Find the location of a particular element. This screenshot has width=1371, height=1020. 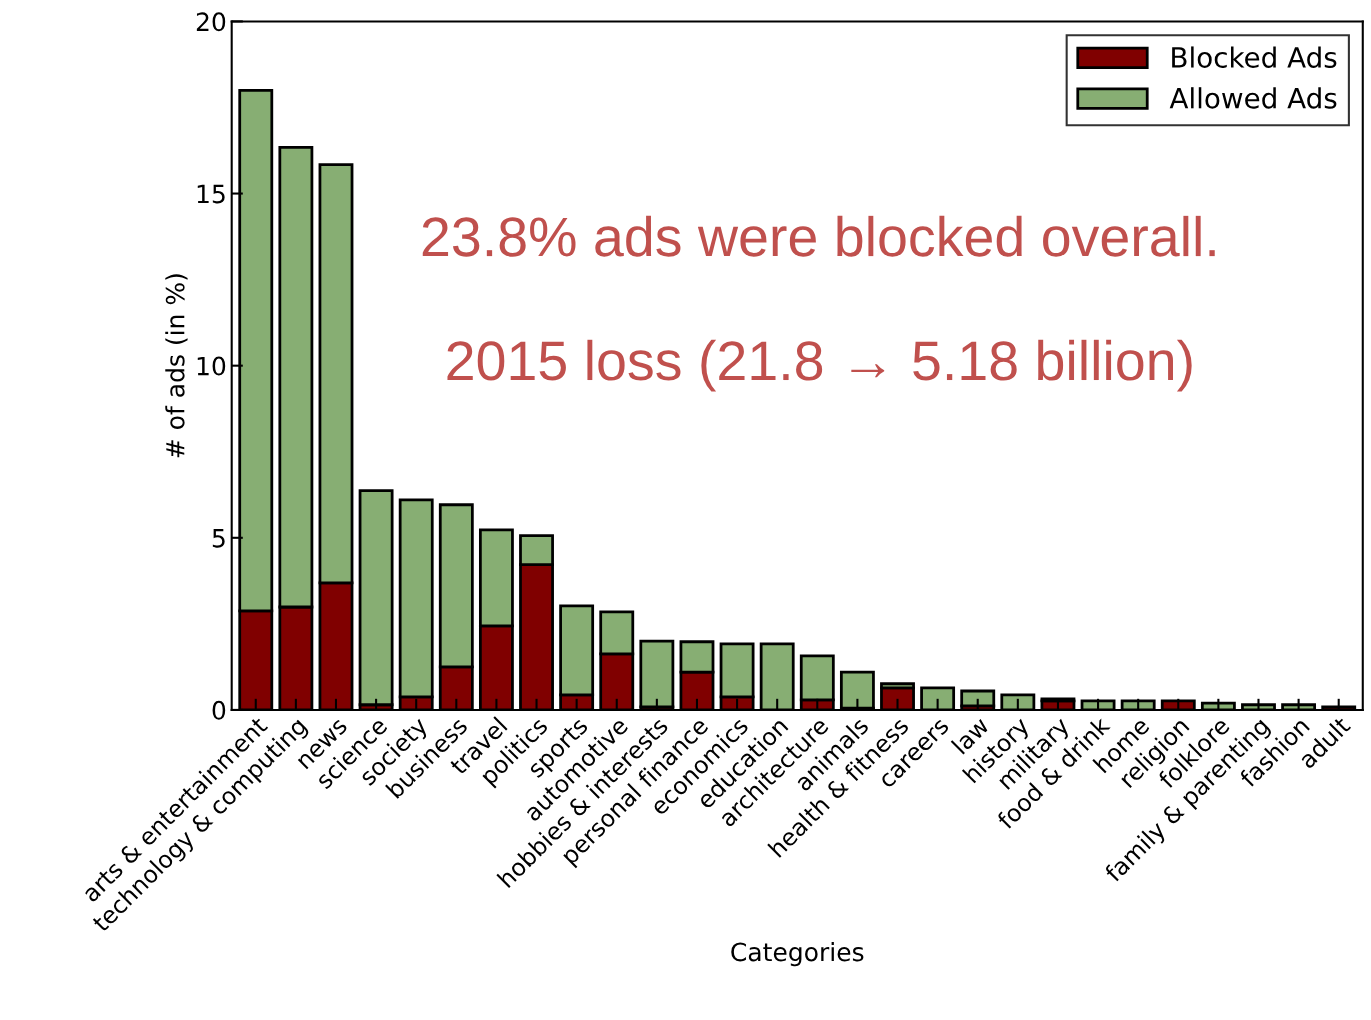

y-tick-label: 5 is located at coordinates (218, 538).